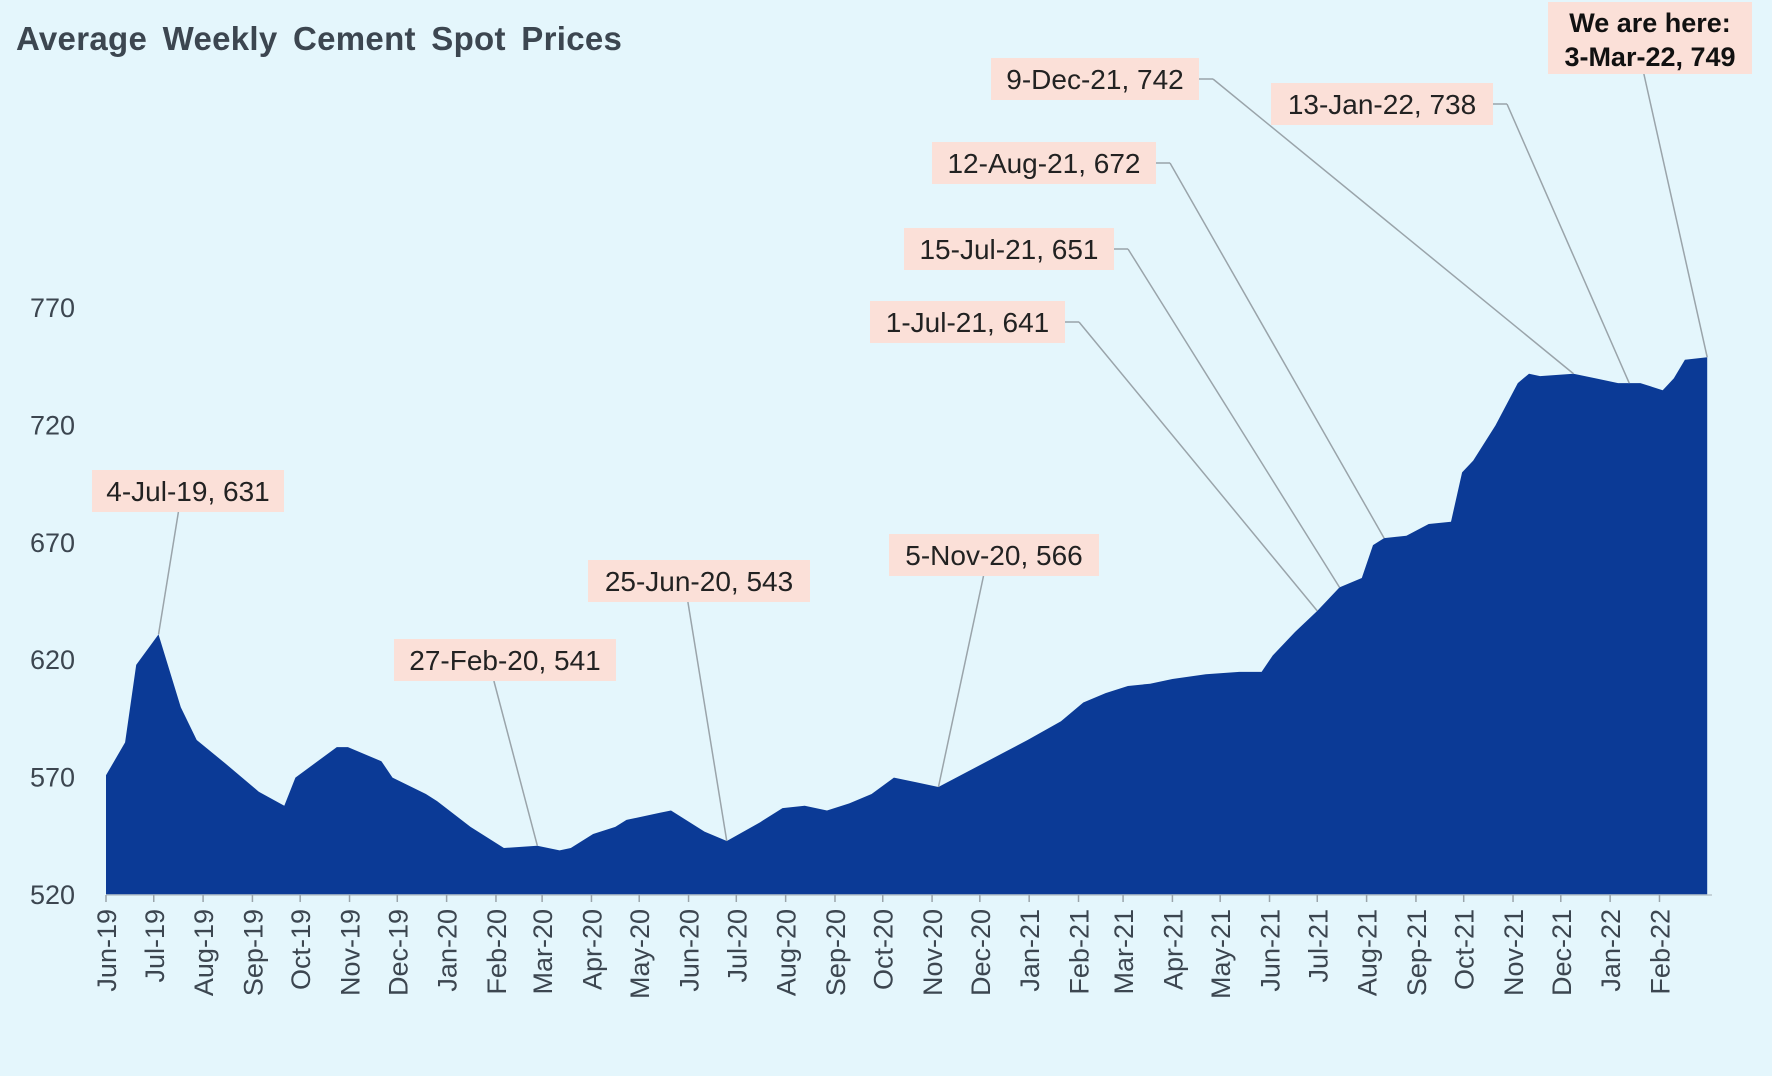 This screenshot has height=1076, width=1772. I want to click on annotation-label: 9-Dec-21, 742, so click(1094, 79).